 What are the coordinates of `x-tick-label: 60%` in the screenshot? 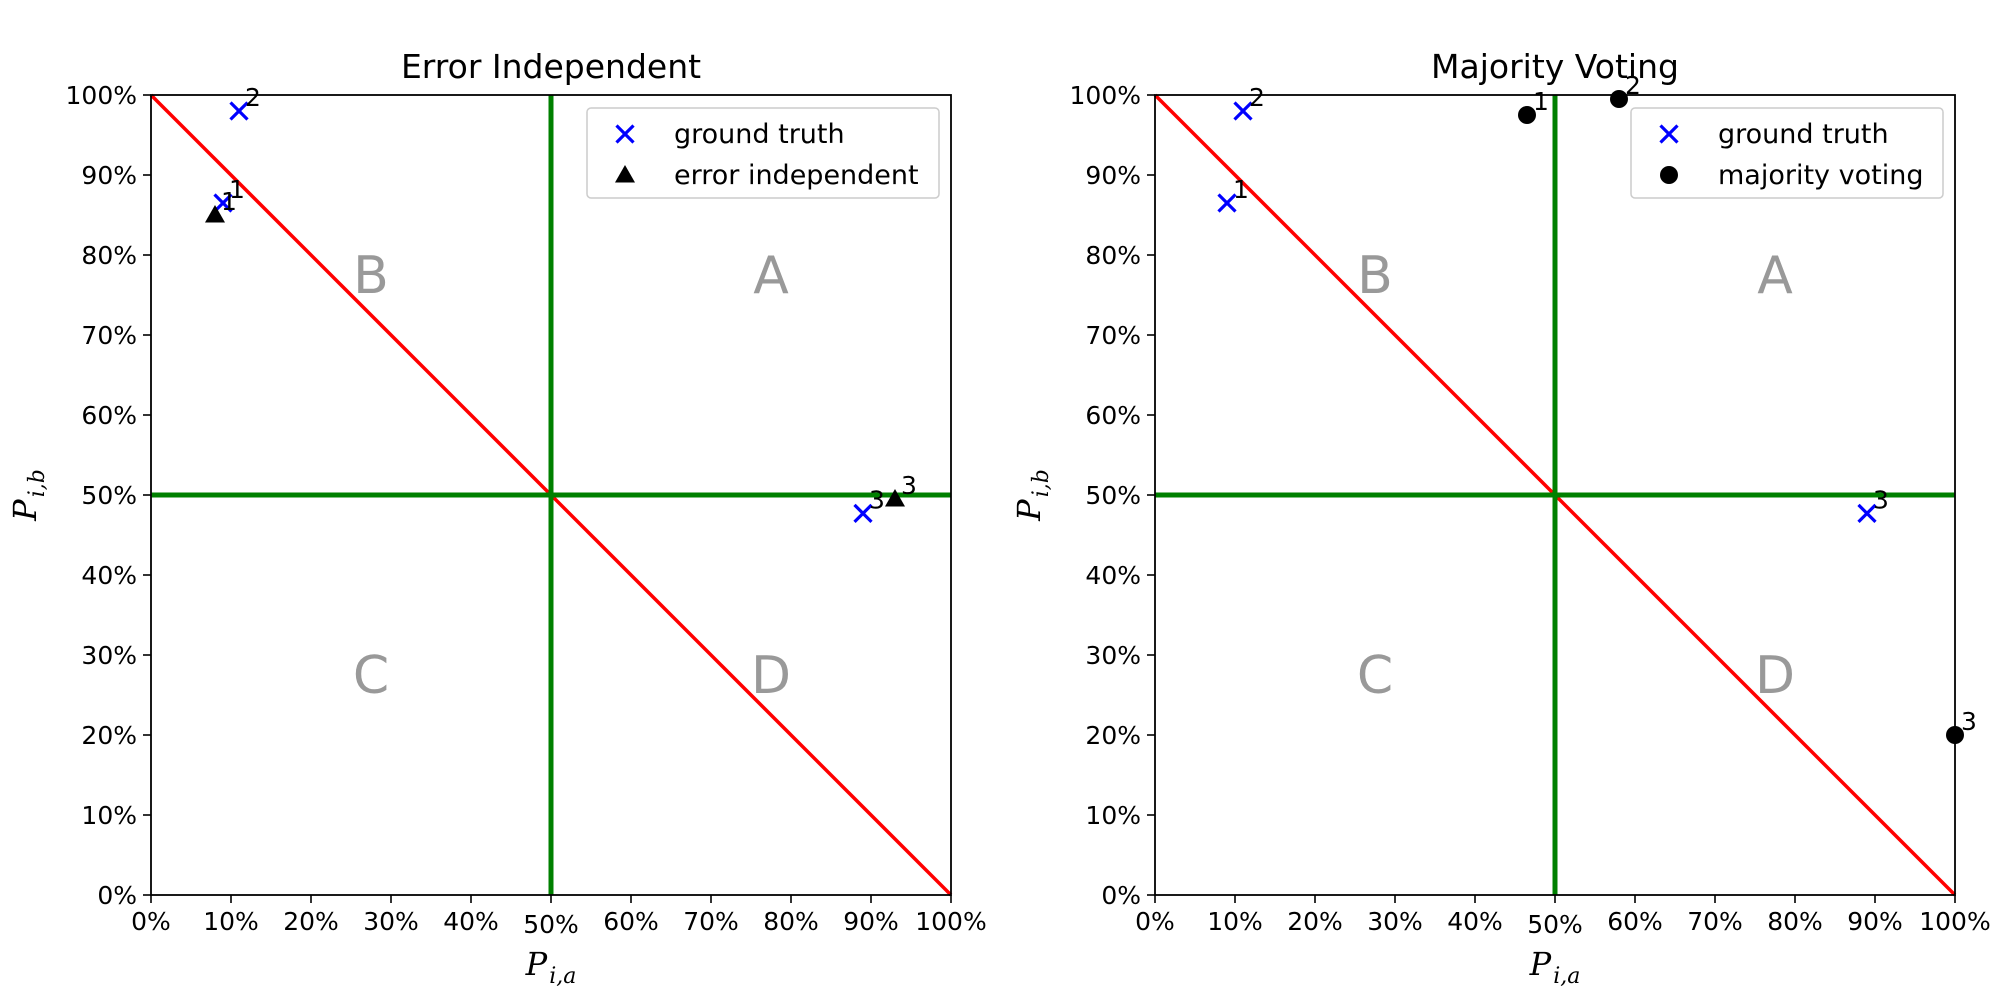 It's located at (631, 921).